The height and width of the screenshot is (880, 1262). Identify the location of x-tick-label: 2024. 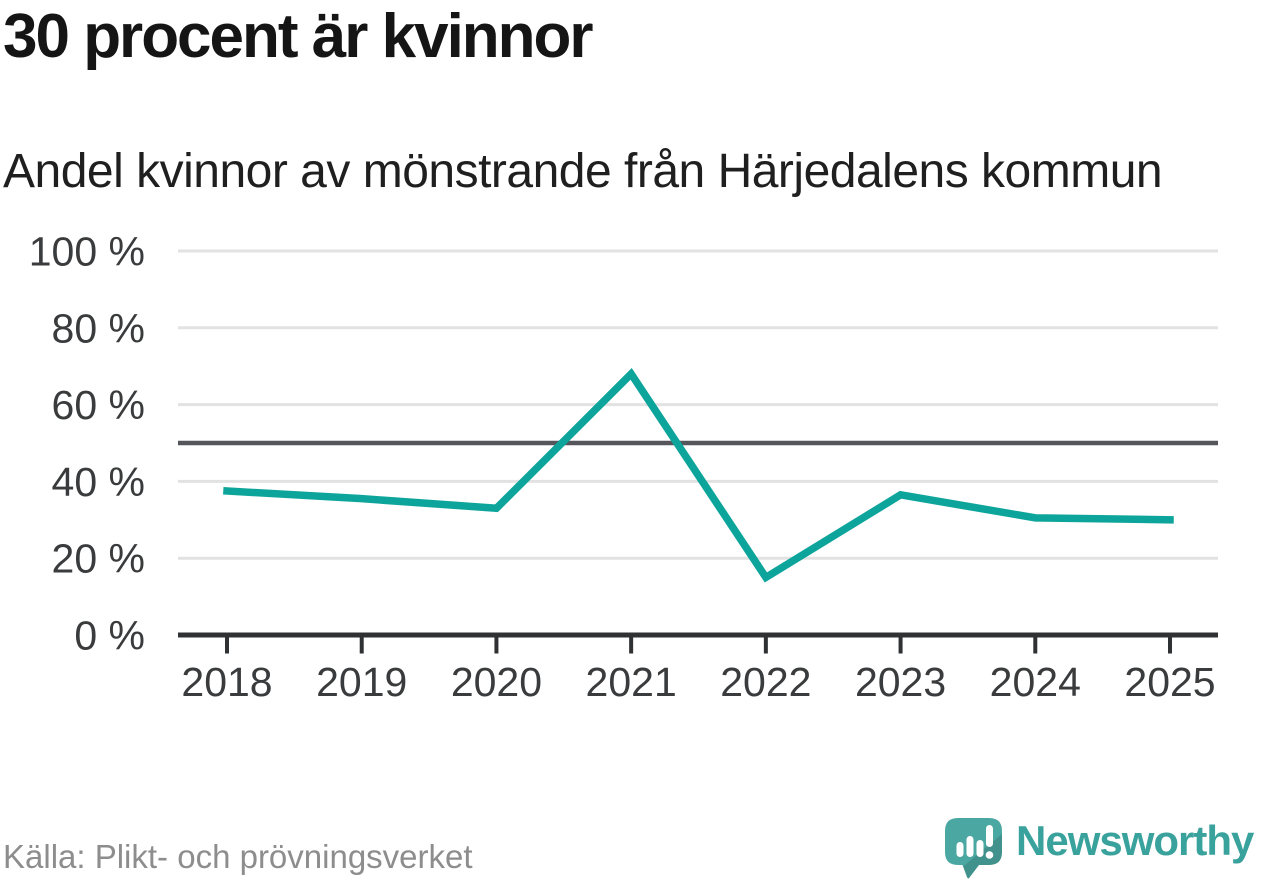
(1035, 682).